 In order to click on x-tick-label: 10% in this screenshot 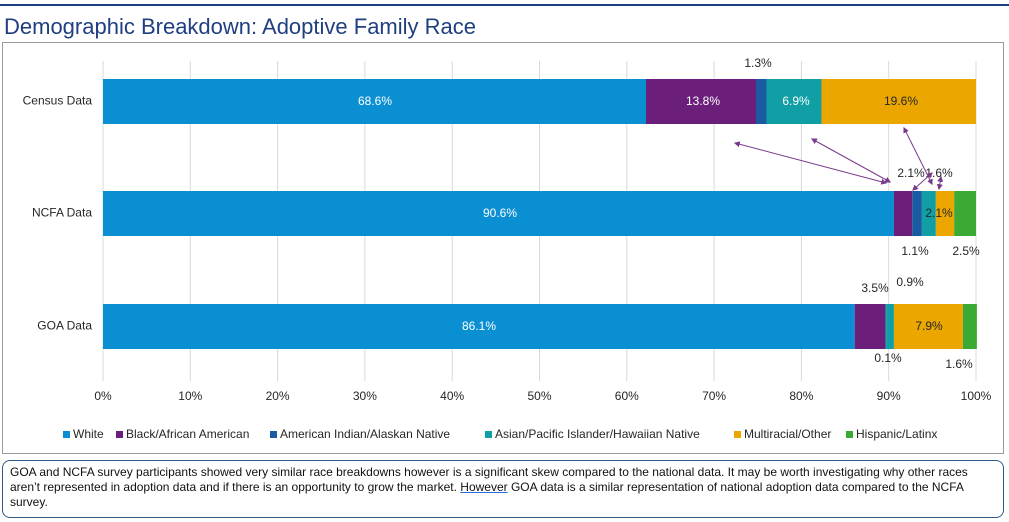, I will do `click(190, 396)`.